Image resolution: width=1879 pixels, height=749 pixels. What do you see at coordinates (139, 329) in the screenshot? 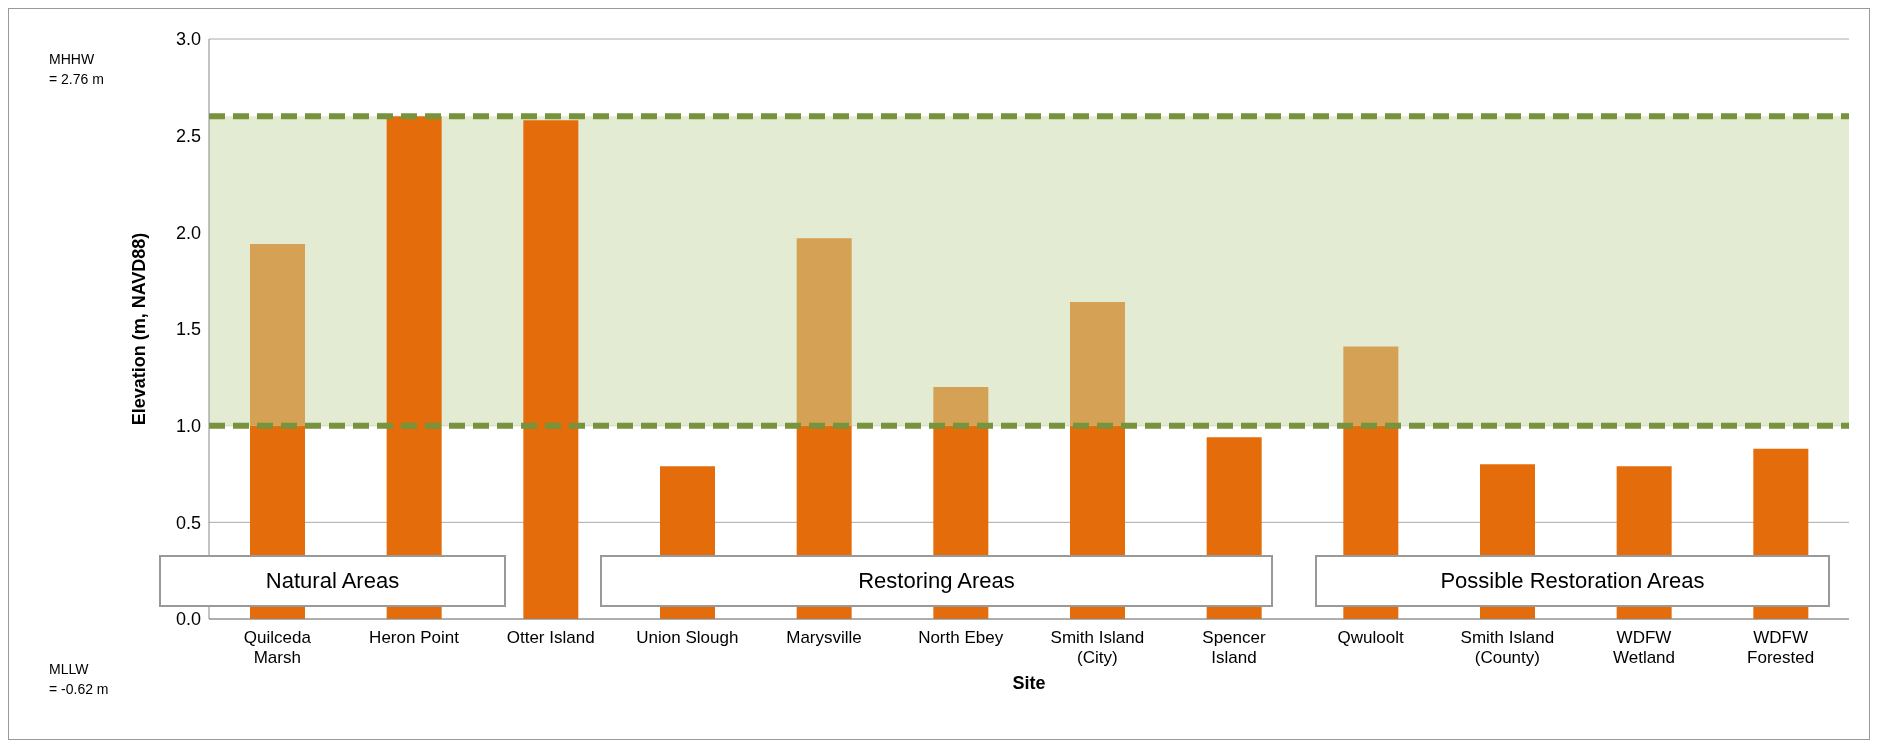
I see `y-axis-title: Elevation (m, NAVD88)` at bounding box center [139, 329].